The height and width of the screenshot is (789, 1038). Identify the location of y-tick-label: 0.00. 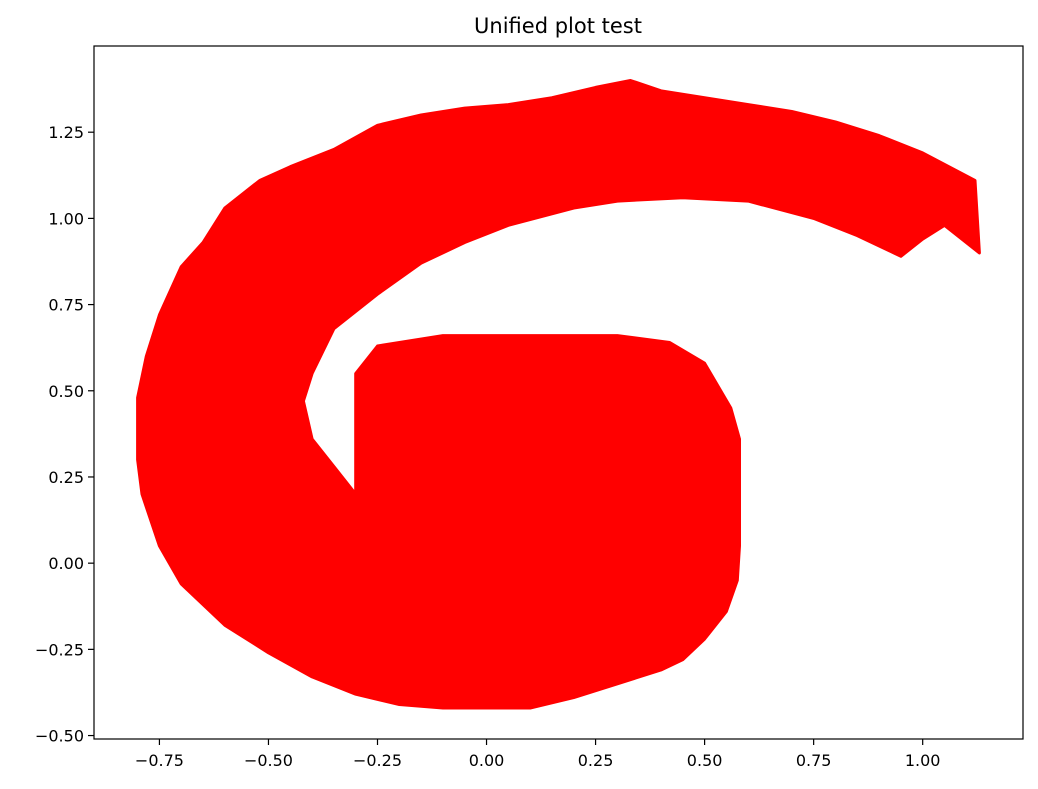
(66, 563).